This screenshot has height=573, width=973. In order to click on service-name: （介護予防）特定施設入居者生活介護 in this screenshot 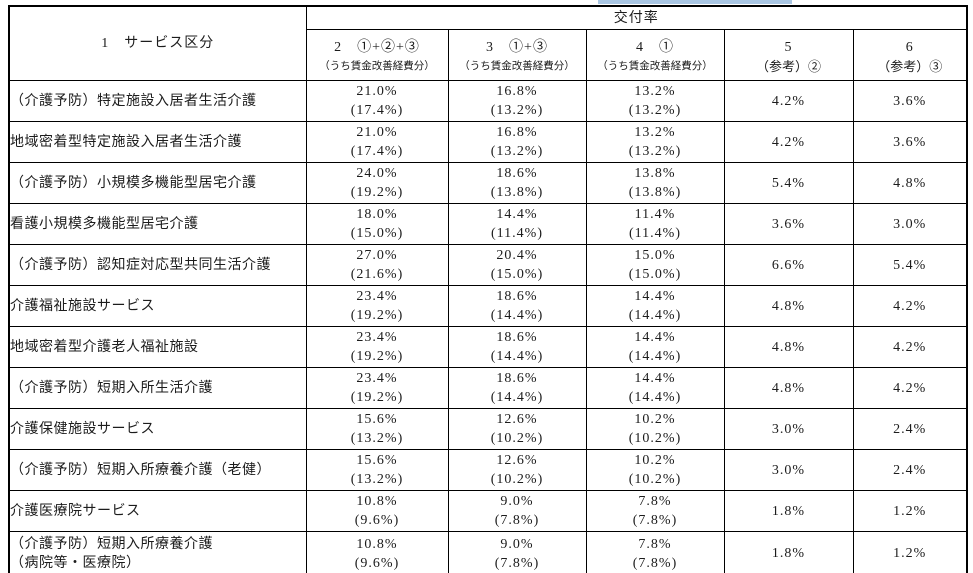, I will do `click(157, 101)`.